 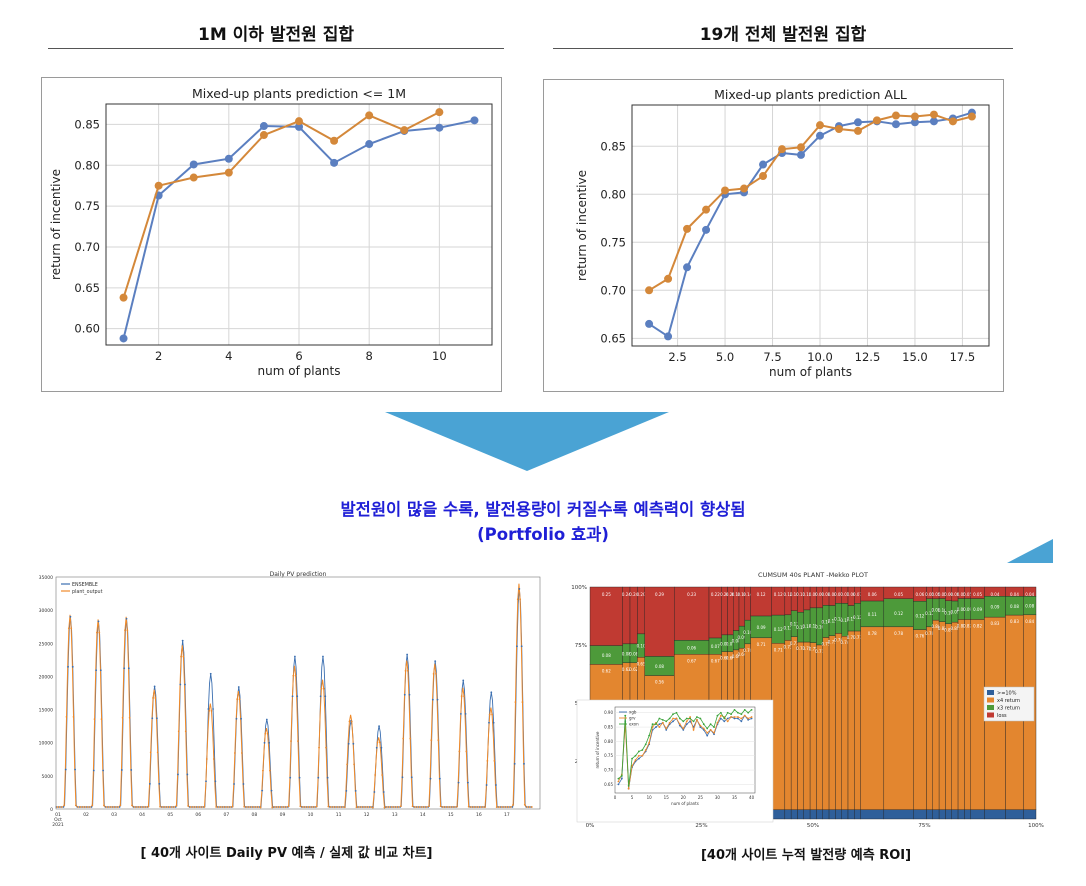 What do you see at coordinates (813, 625) in the screenshot?
I see `x3-label: 0.15` at bounding box center [813, 625].